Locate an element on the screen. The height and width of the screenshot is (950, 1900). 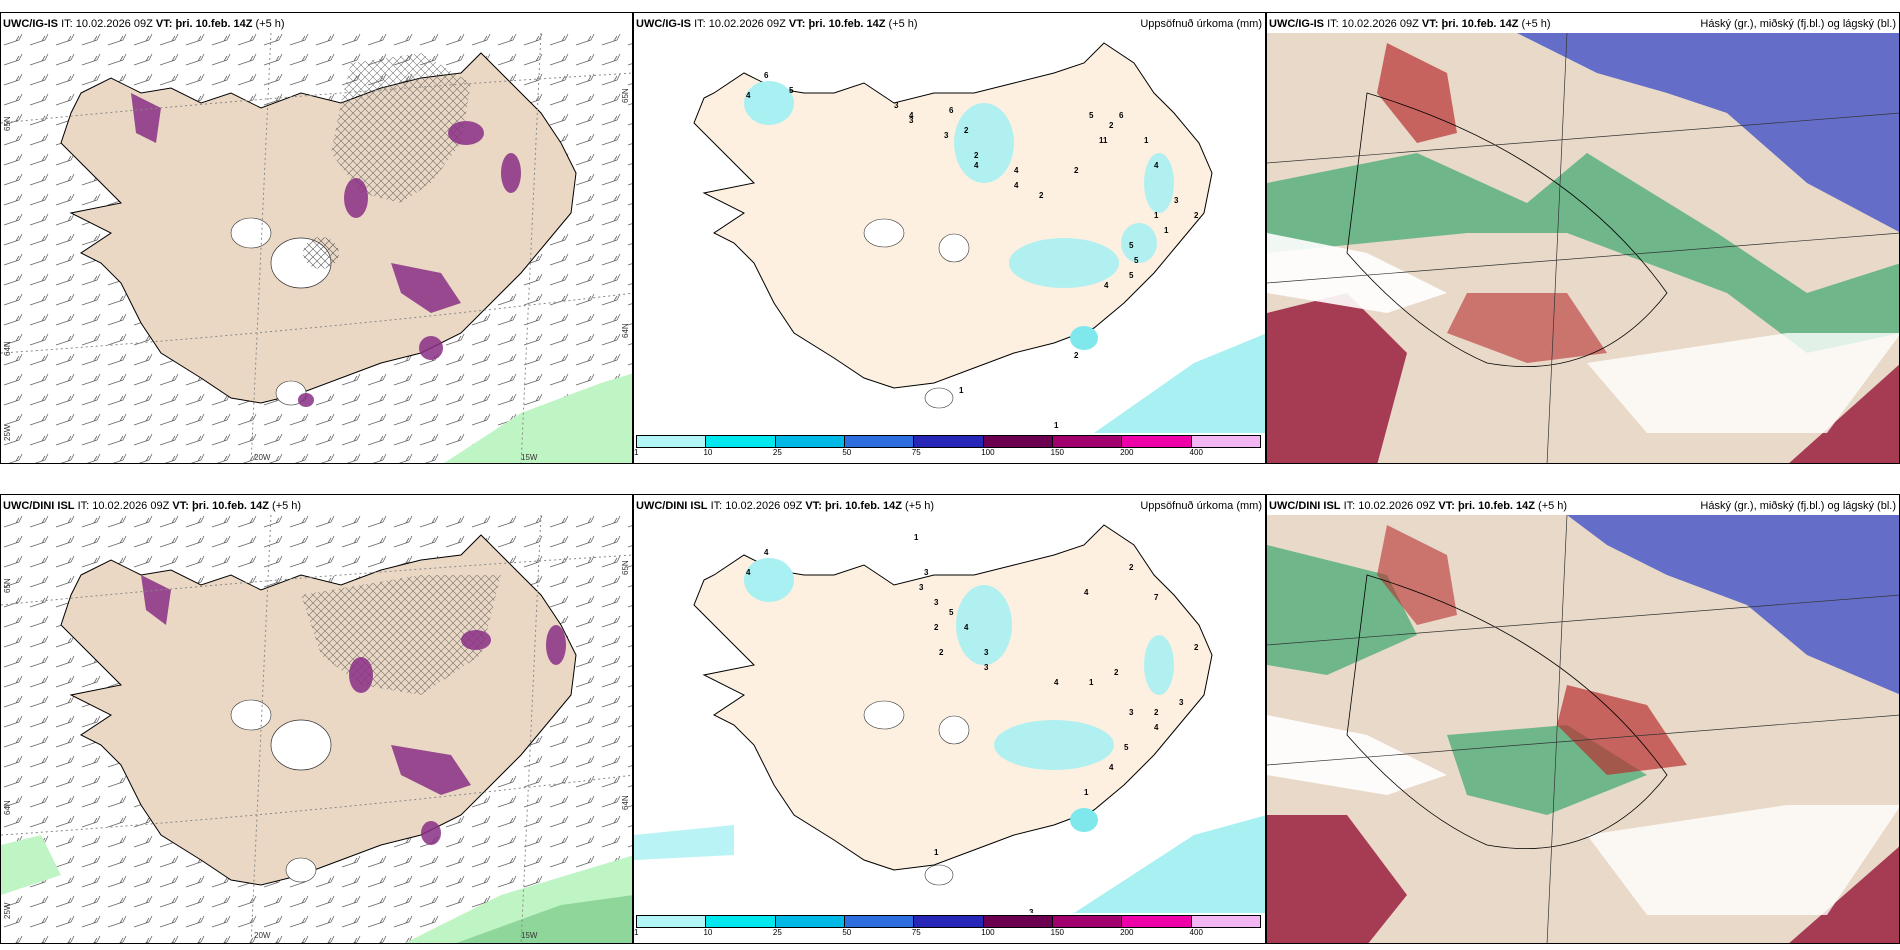
precip-value: 7 is located at coordinates (1156, 597).